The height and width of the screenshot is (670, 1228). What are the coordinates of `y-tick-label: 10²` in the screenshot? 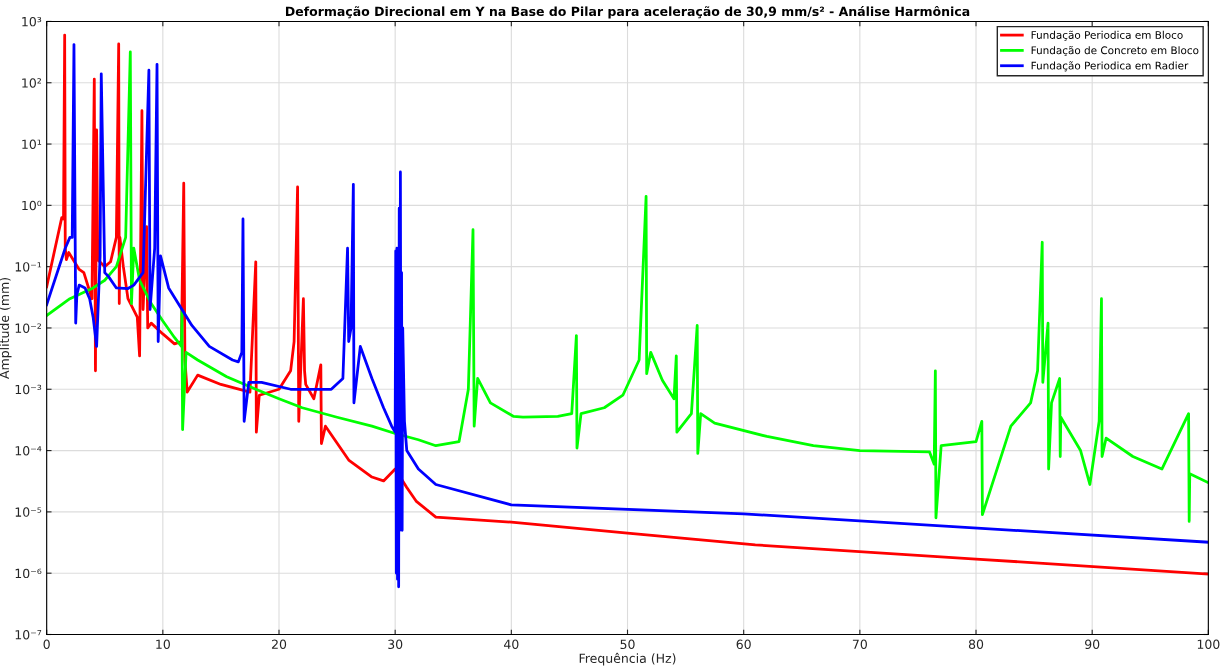 It's located at (32, 83).